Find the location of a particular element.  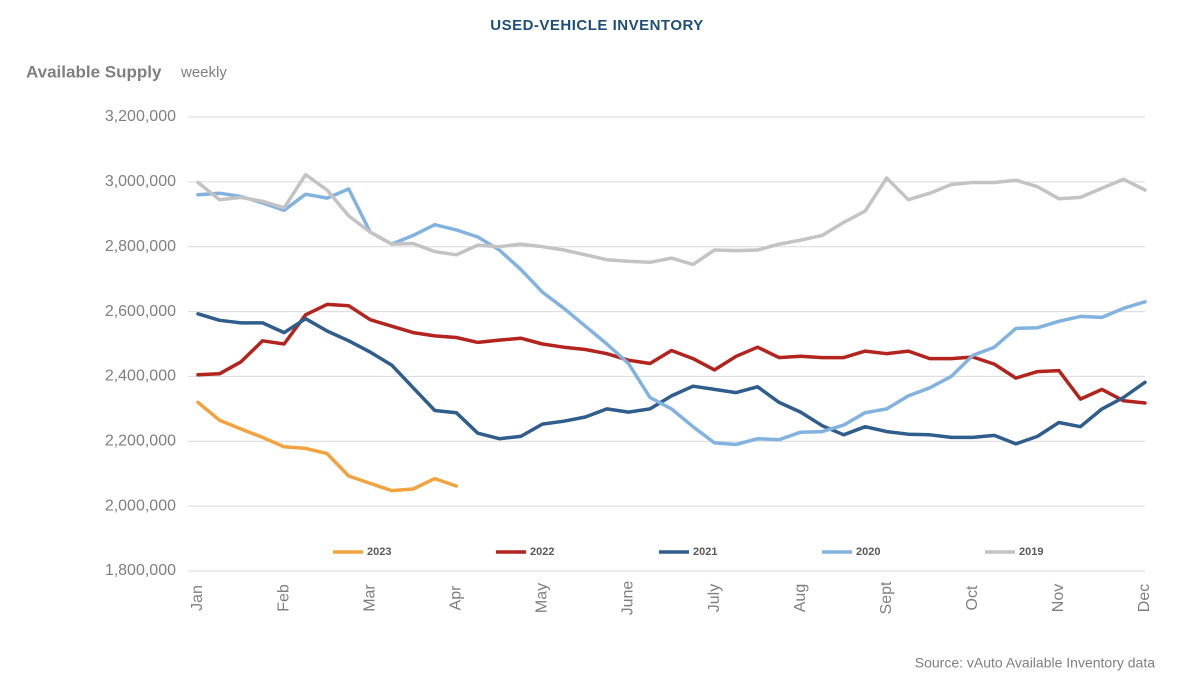

x-tick-label: Oct is located at coordinates (972, 597).